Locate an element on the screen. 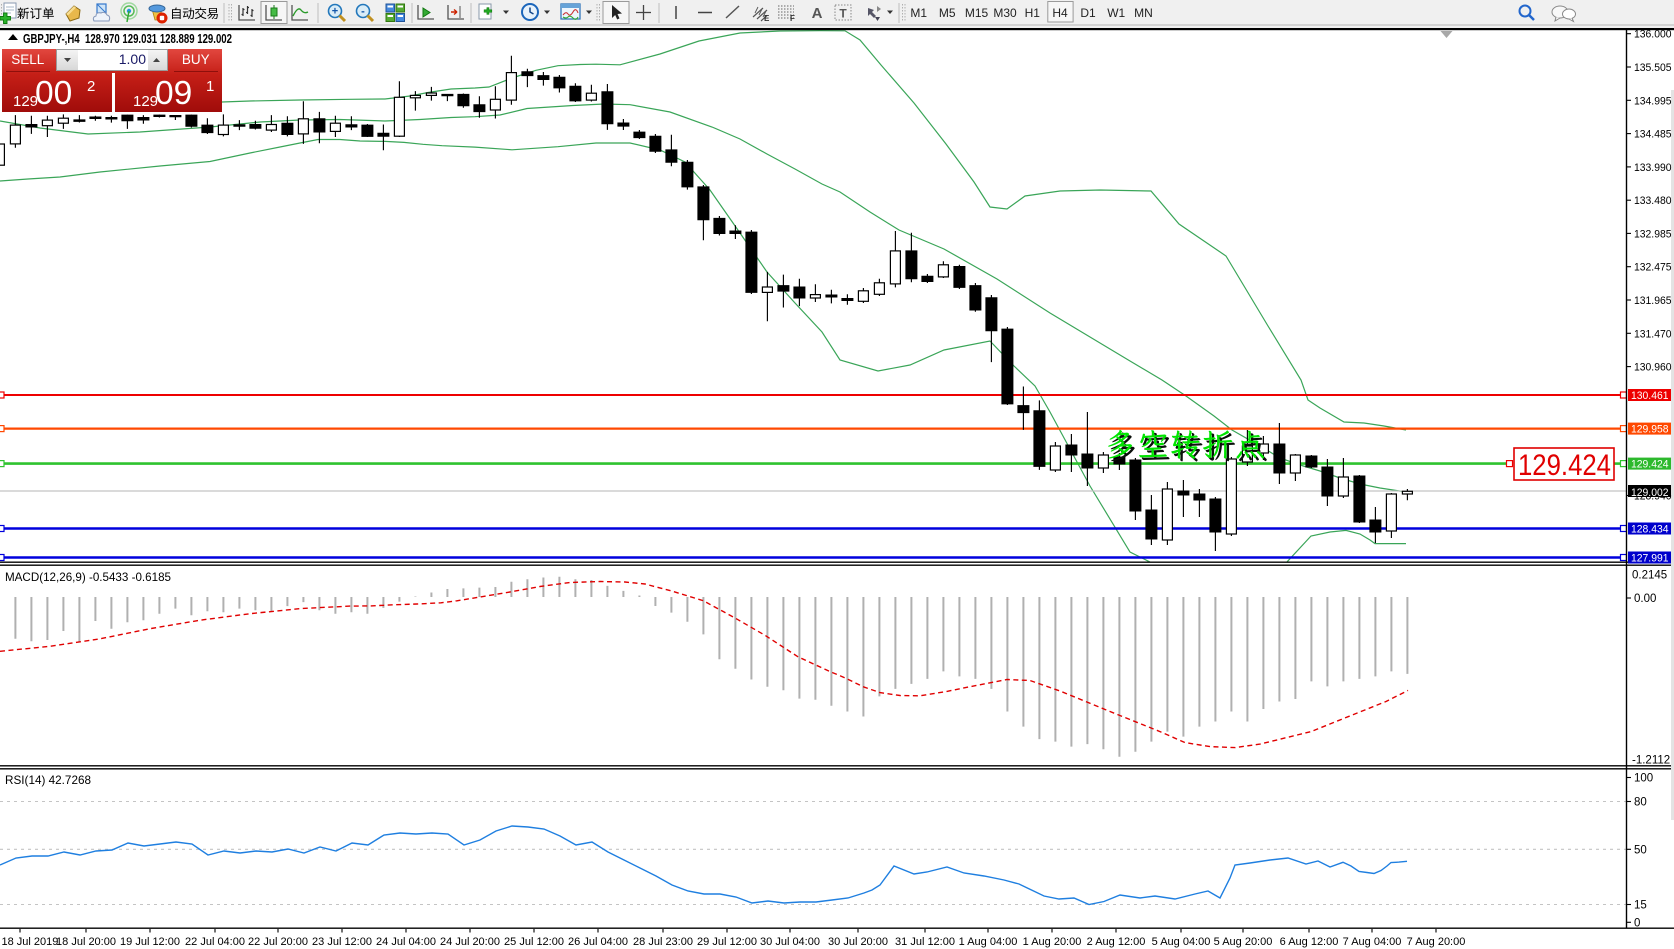 Image resolution: width=1674 pixels, height=949 pixels. svg-text: 80 is located at coordinates (1640, 803).